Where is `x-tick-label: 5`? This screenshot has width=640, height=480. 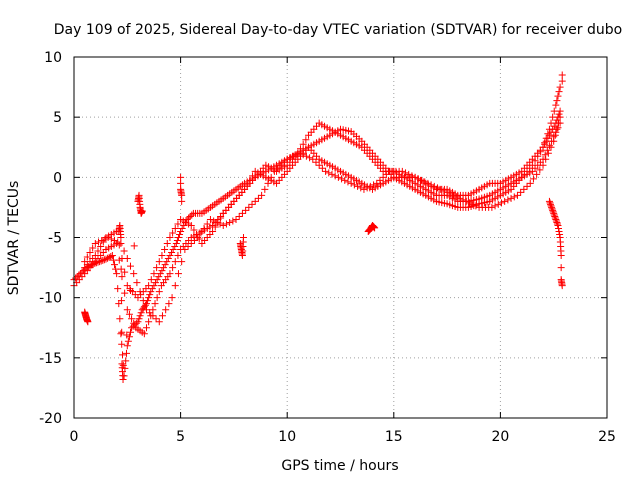
x-tick-label: 5 is located at coordinates (180, 437).